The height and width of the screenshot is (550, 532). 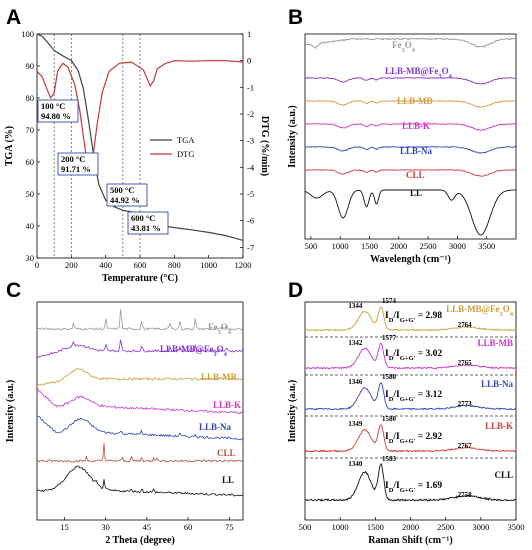 What do you see at coordinates (143, 218) in the screenshot?
I see `annotation-temp: 600 °C` at bounding box center [143, 218].